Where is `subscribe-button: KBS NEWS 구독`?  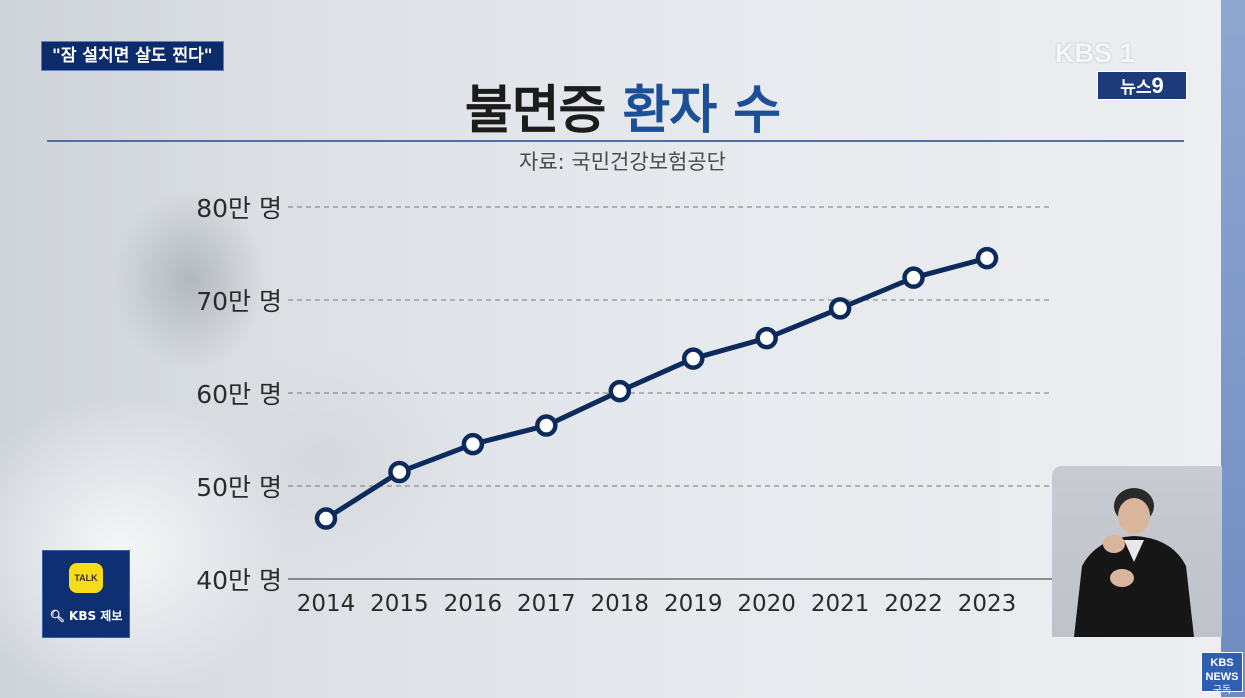
subscribe-button: KBS NEWS 구독 is located at coordinates (1222, 674).